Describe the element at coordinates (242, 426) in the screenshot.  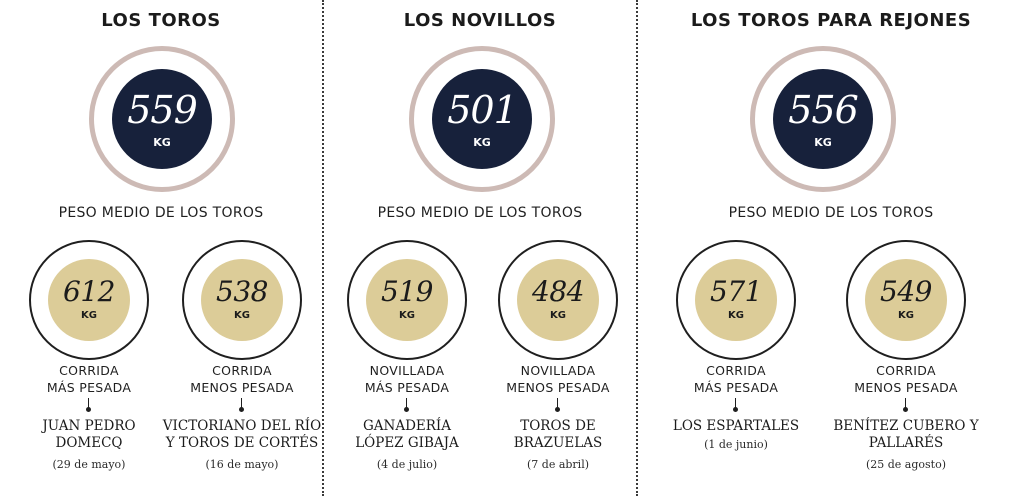
I see `ganaderia-line-1: VICTORIANO DEL RÍO` at that location.